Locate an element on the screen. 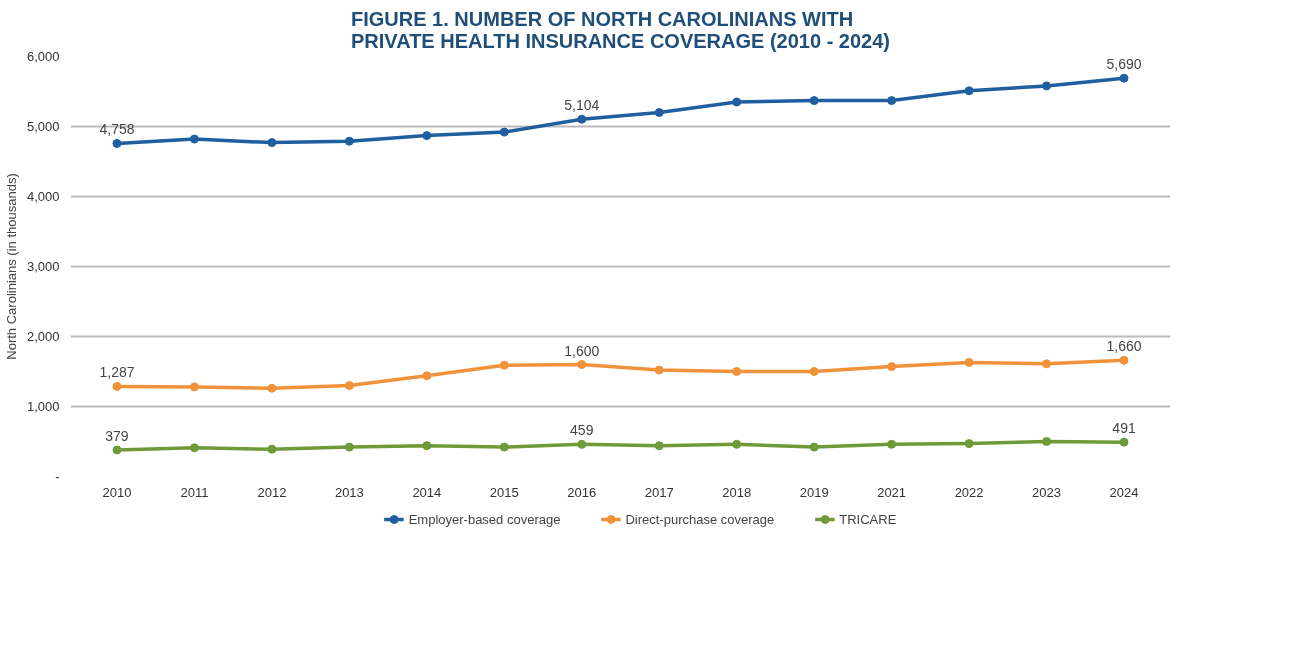 The height and width of the screenshot is (662, 1312). y-tick-label: - is located at coordinates (57, 476).